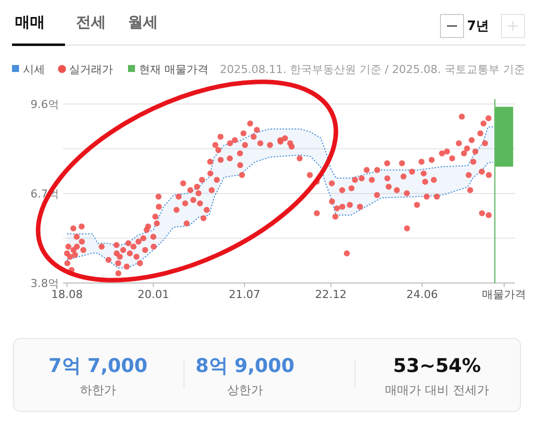 The width and height of the screenshot is (535, 422). I want to click on text: 7억 7,000, so click(98, 366).